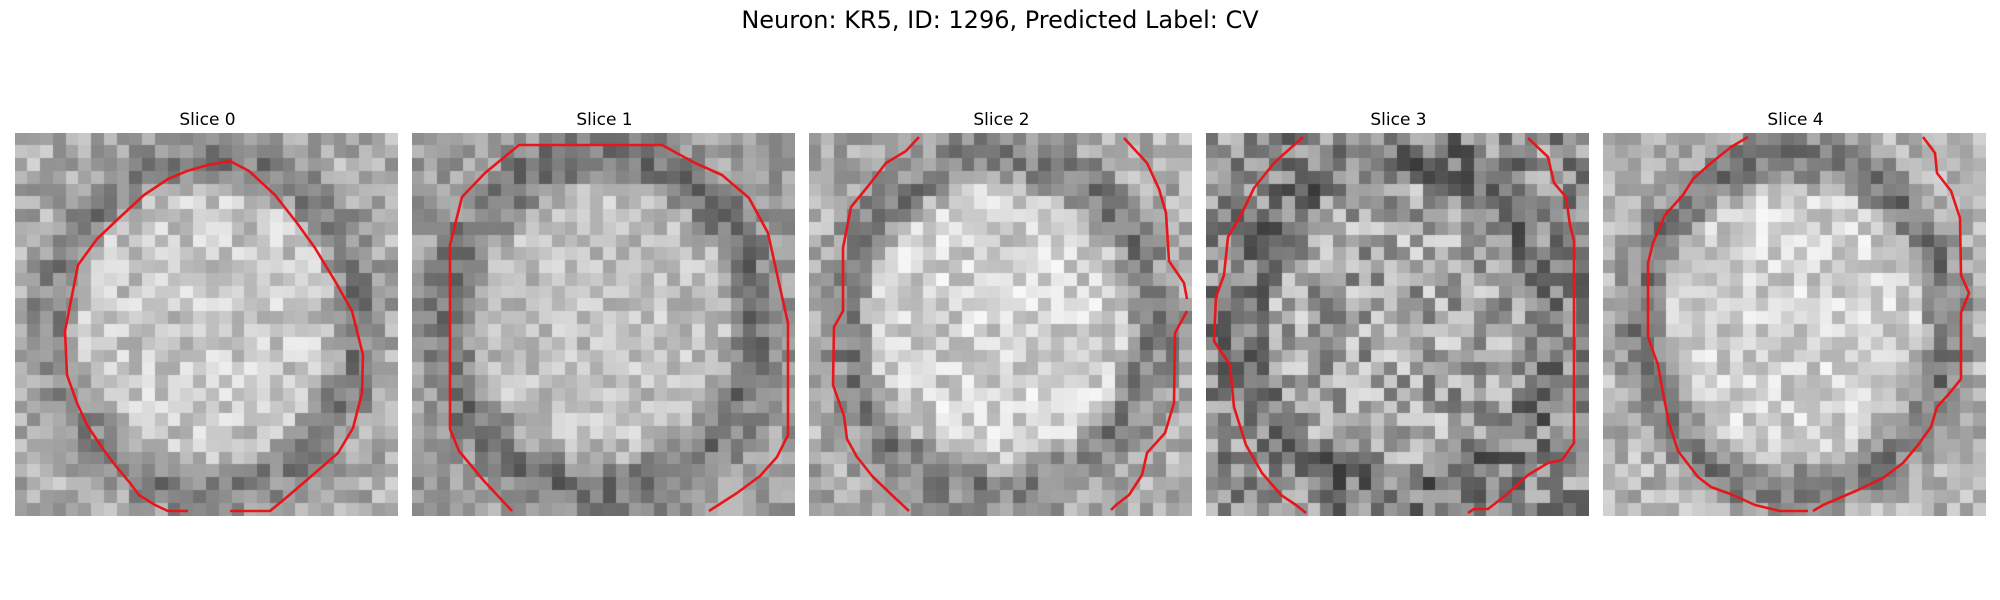  I want to click on slice-panel-0: Slice 0, so click(207, 312).